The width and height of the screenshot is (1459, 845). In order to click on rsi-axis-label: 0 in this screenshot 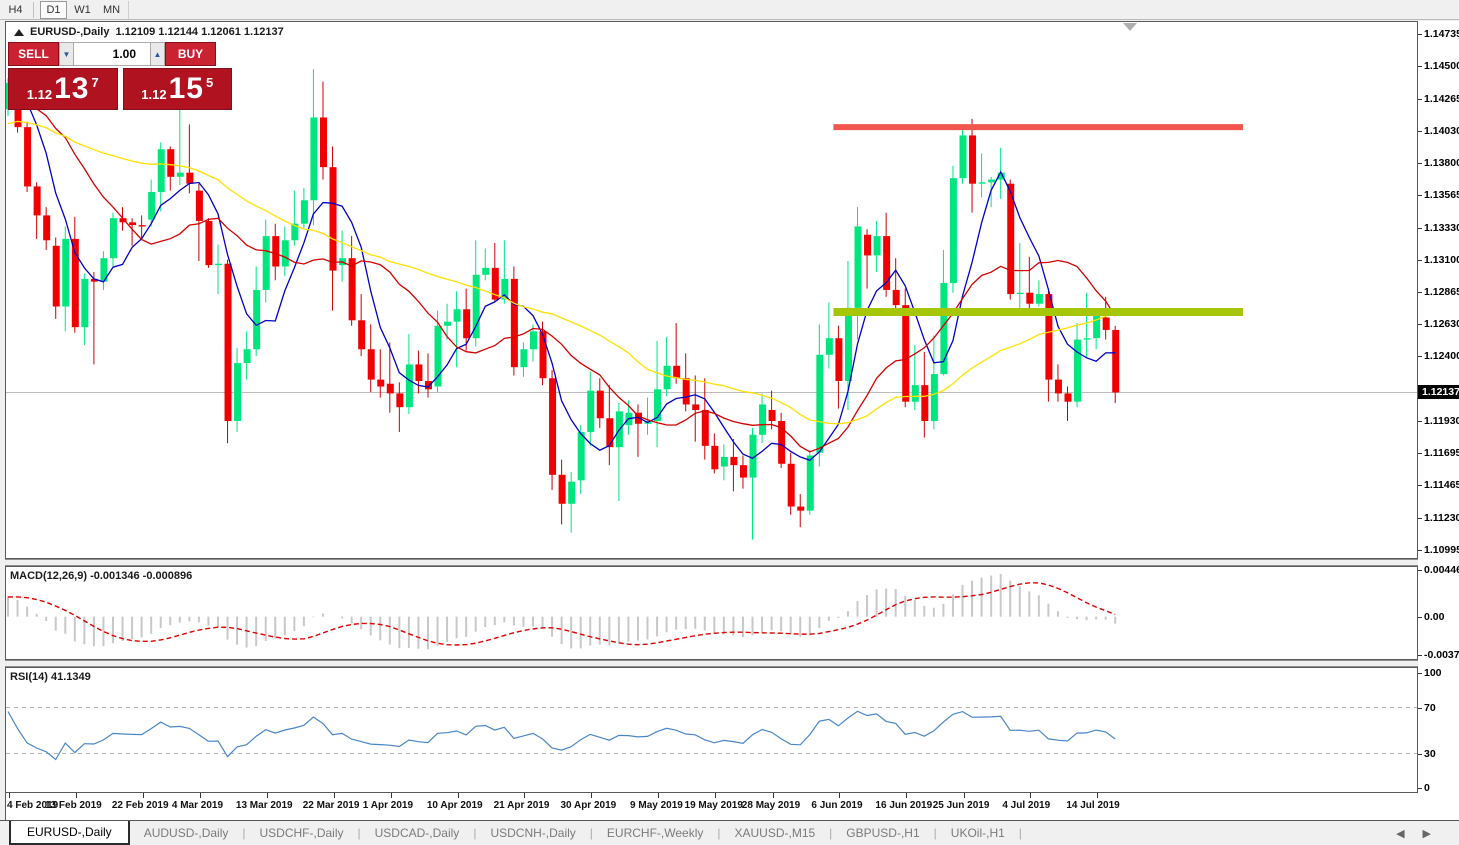, I will do `click(1427, 788)`.